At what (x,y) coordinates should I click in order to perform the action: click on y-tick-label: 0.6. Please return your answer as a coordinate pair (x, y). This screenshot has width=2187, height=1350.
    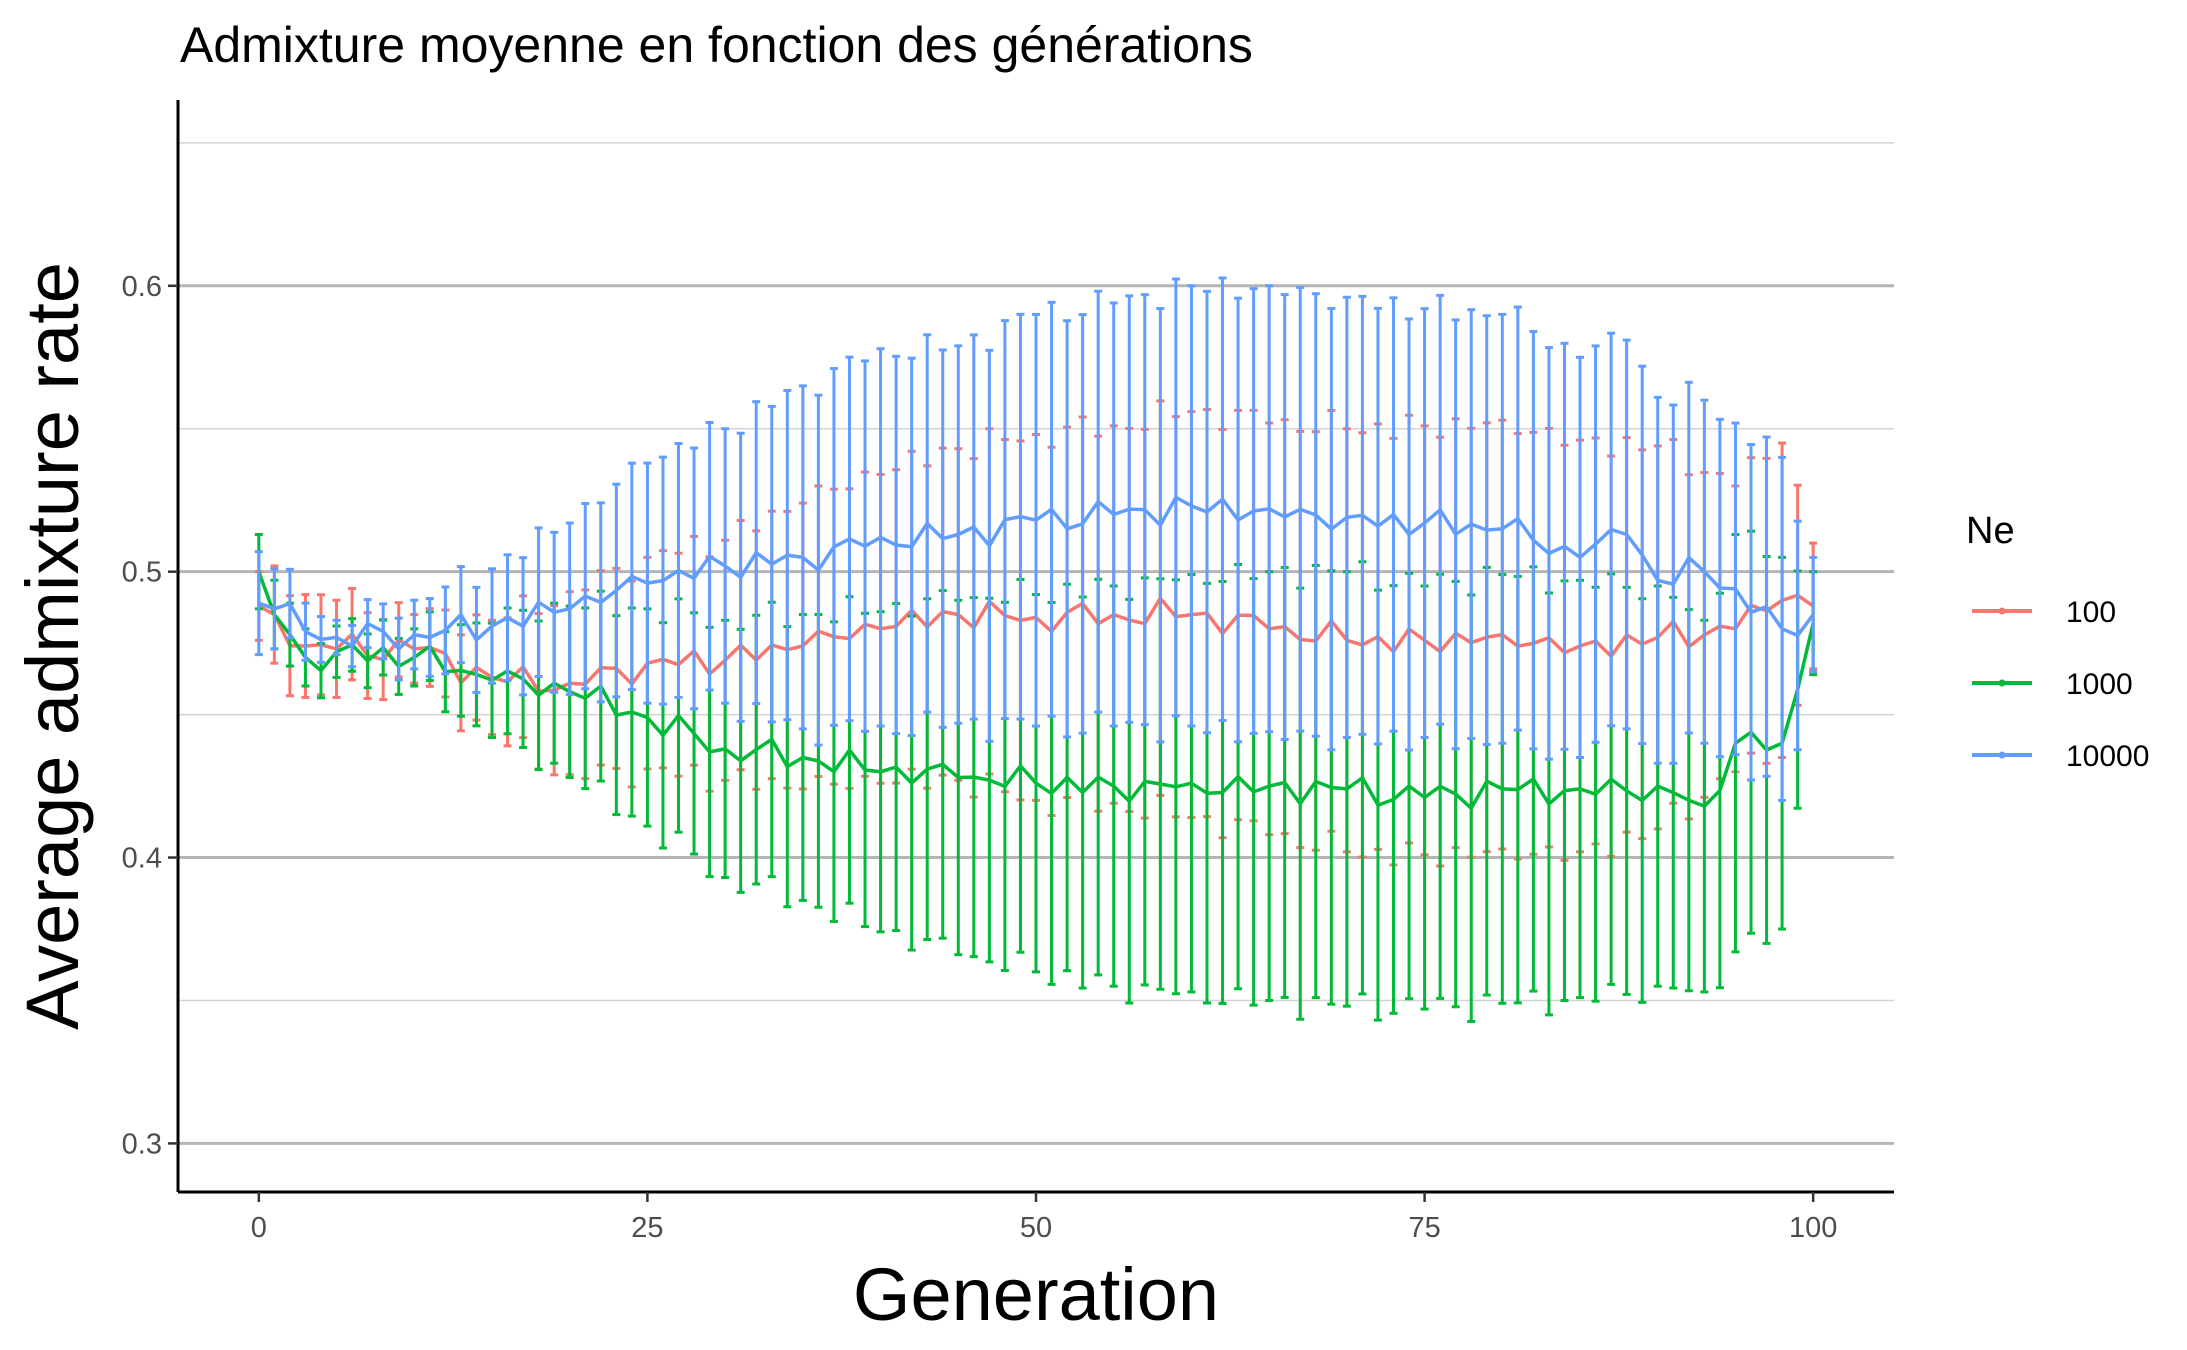
    Looking at the image, I should click on (142, 287).